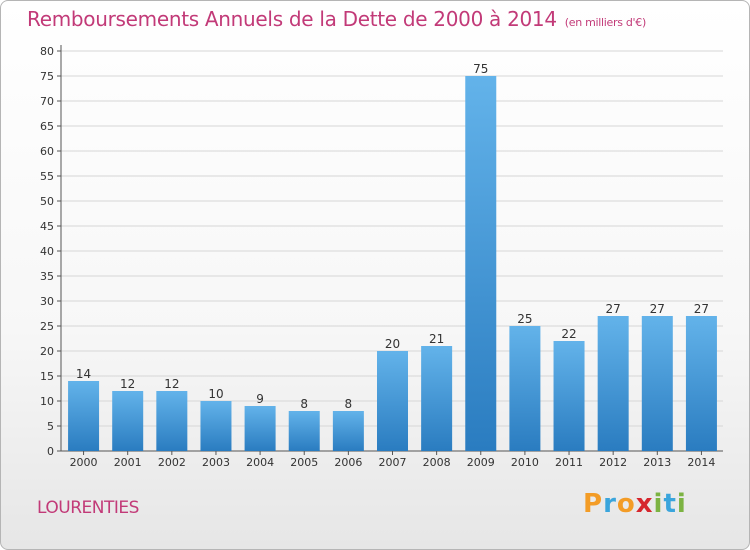 The height and width of the screenshot is (550, 750). I want to click on x-tick-label-2011: 2011, so click(569, 462).